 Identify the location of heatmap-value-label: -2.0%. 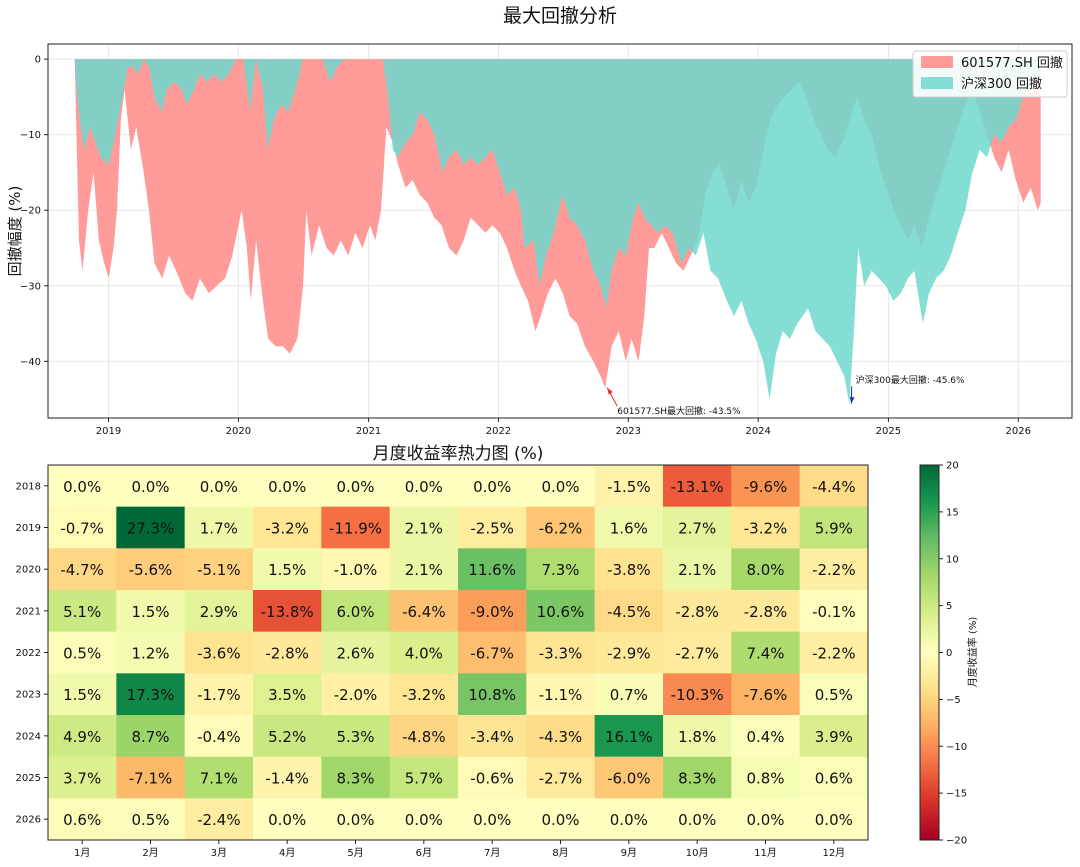
(356, 695).